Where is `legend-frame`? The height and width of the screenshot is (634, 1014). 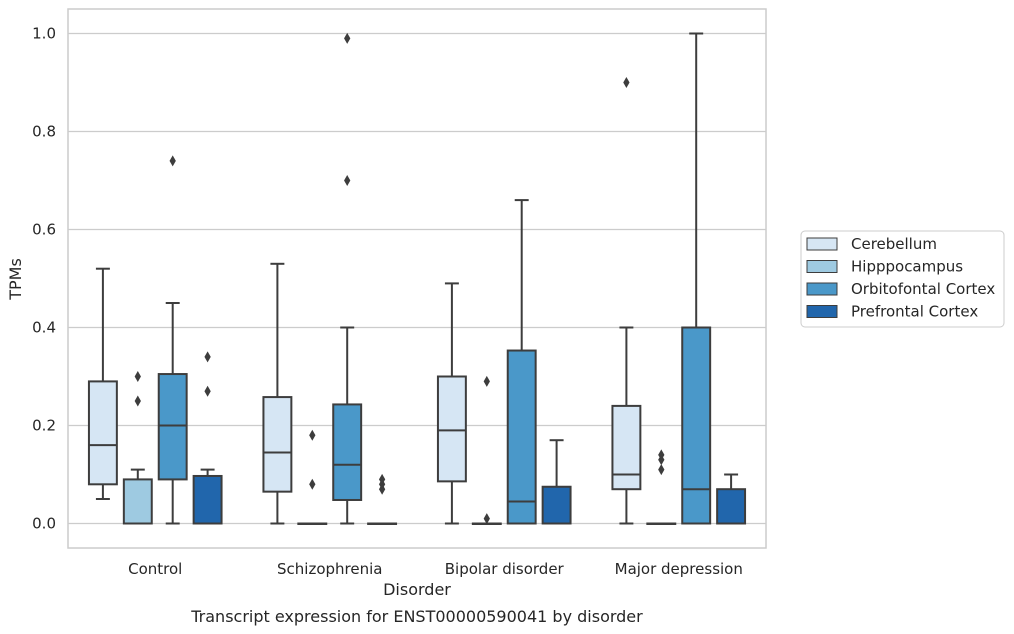 legend-frame is located at coordinates (902, 279).